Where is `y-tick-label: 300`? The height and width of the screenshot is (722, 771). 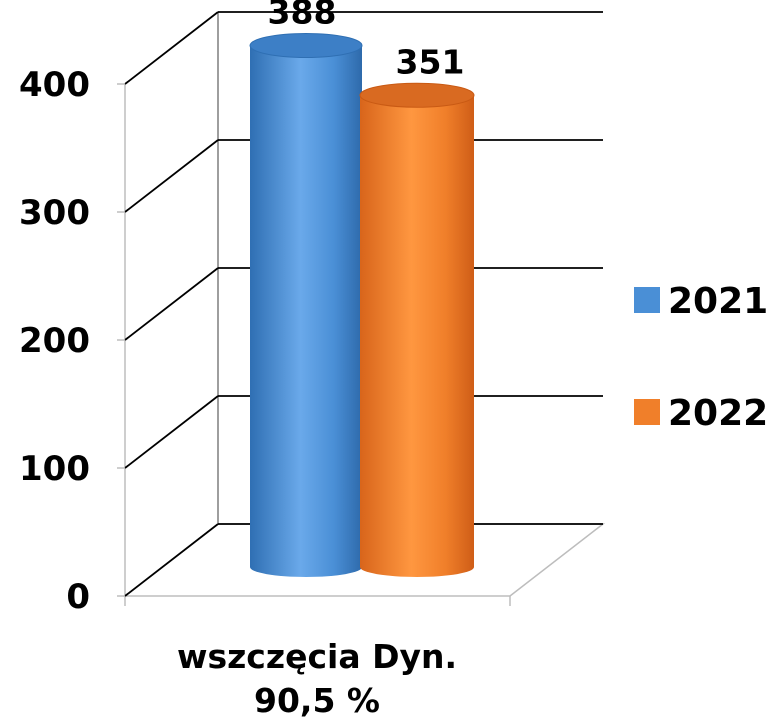
y-tick-label: 300 is located at coordinates (54, 213).